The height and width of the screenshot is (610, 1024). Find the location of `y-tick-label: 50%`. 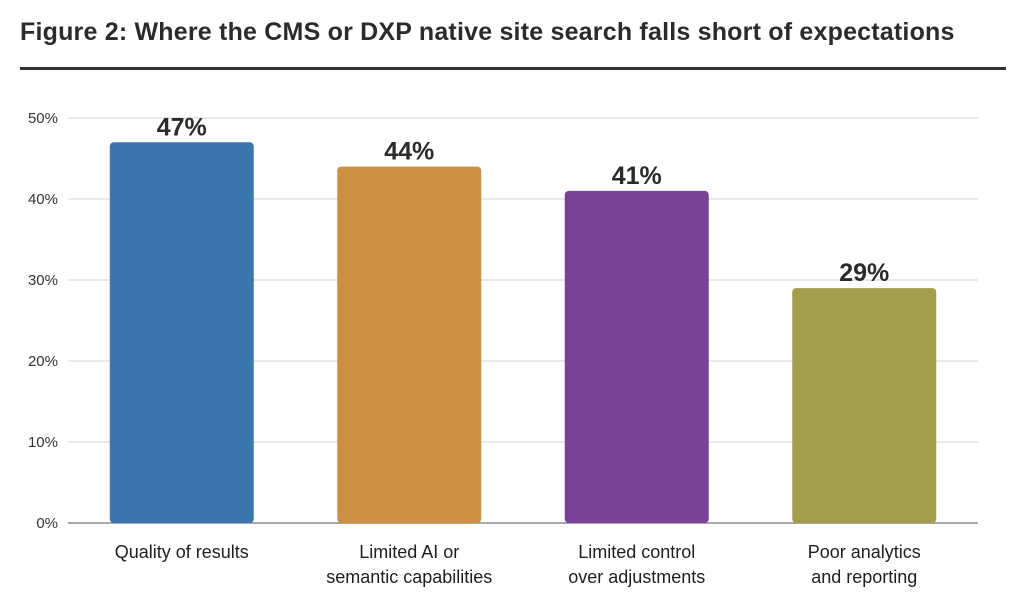

y-tick-label: 50% is located at coordinates (43, 118).